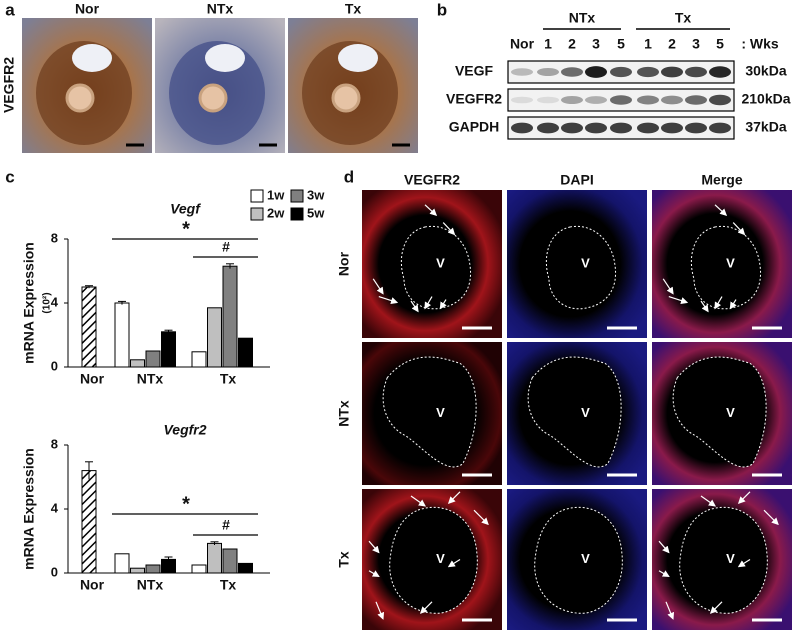 This screenshot has height=637, width=796. What do you see at coordinates (474, 99) in the screenshot?
I see `protein-label: VEGFR2` at bounding box center [474, 99].